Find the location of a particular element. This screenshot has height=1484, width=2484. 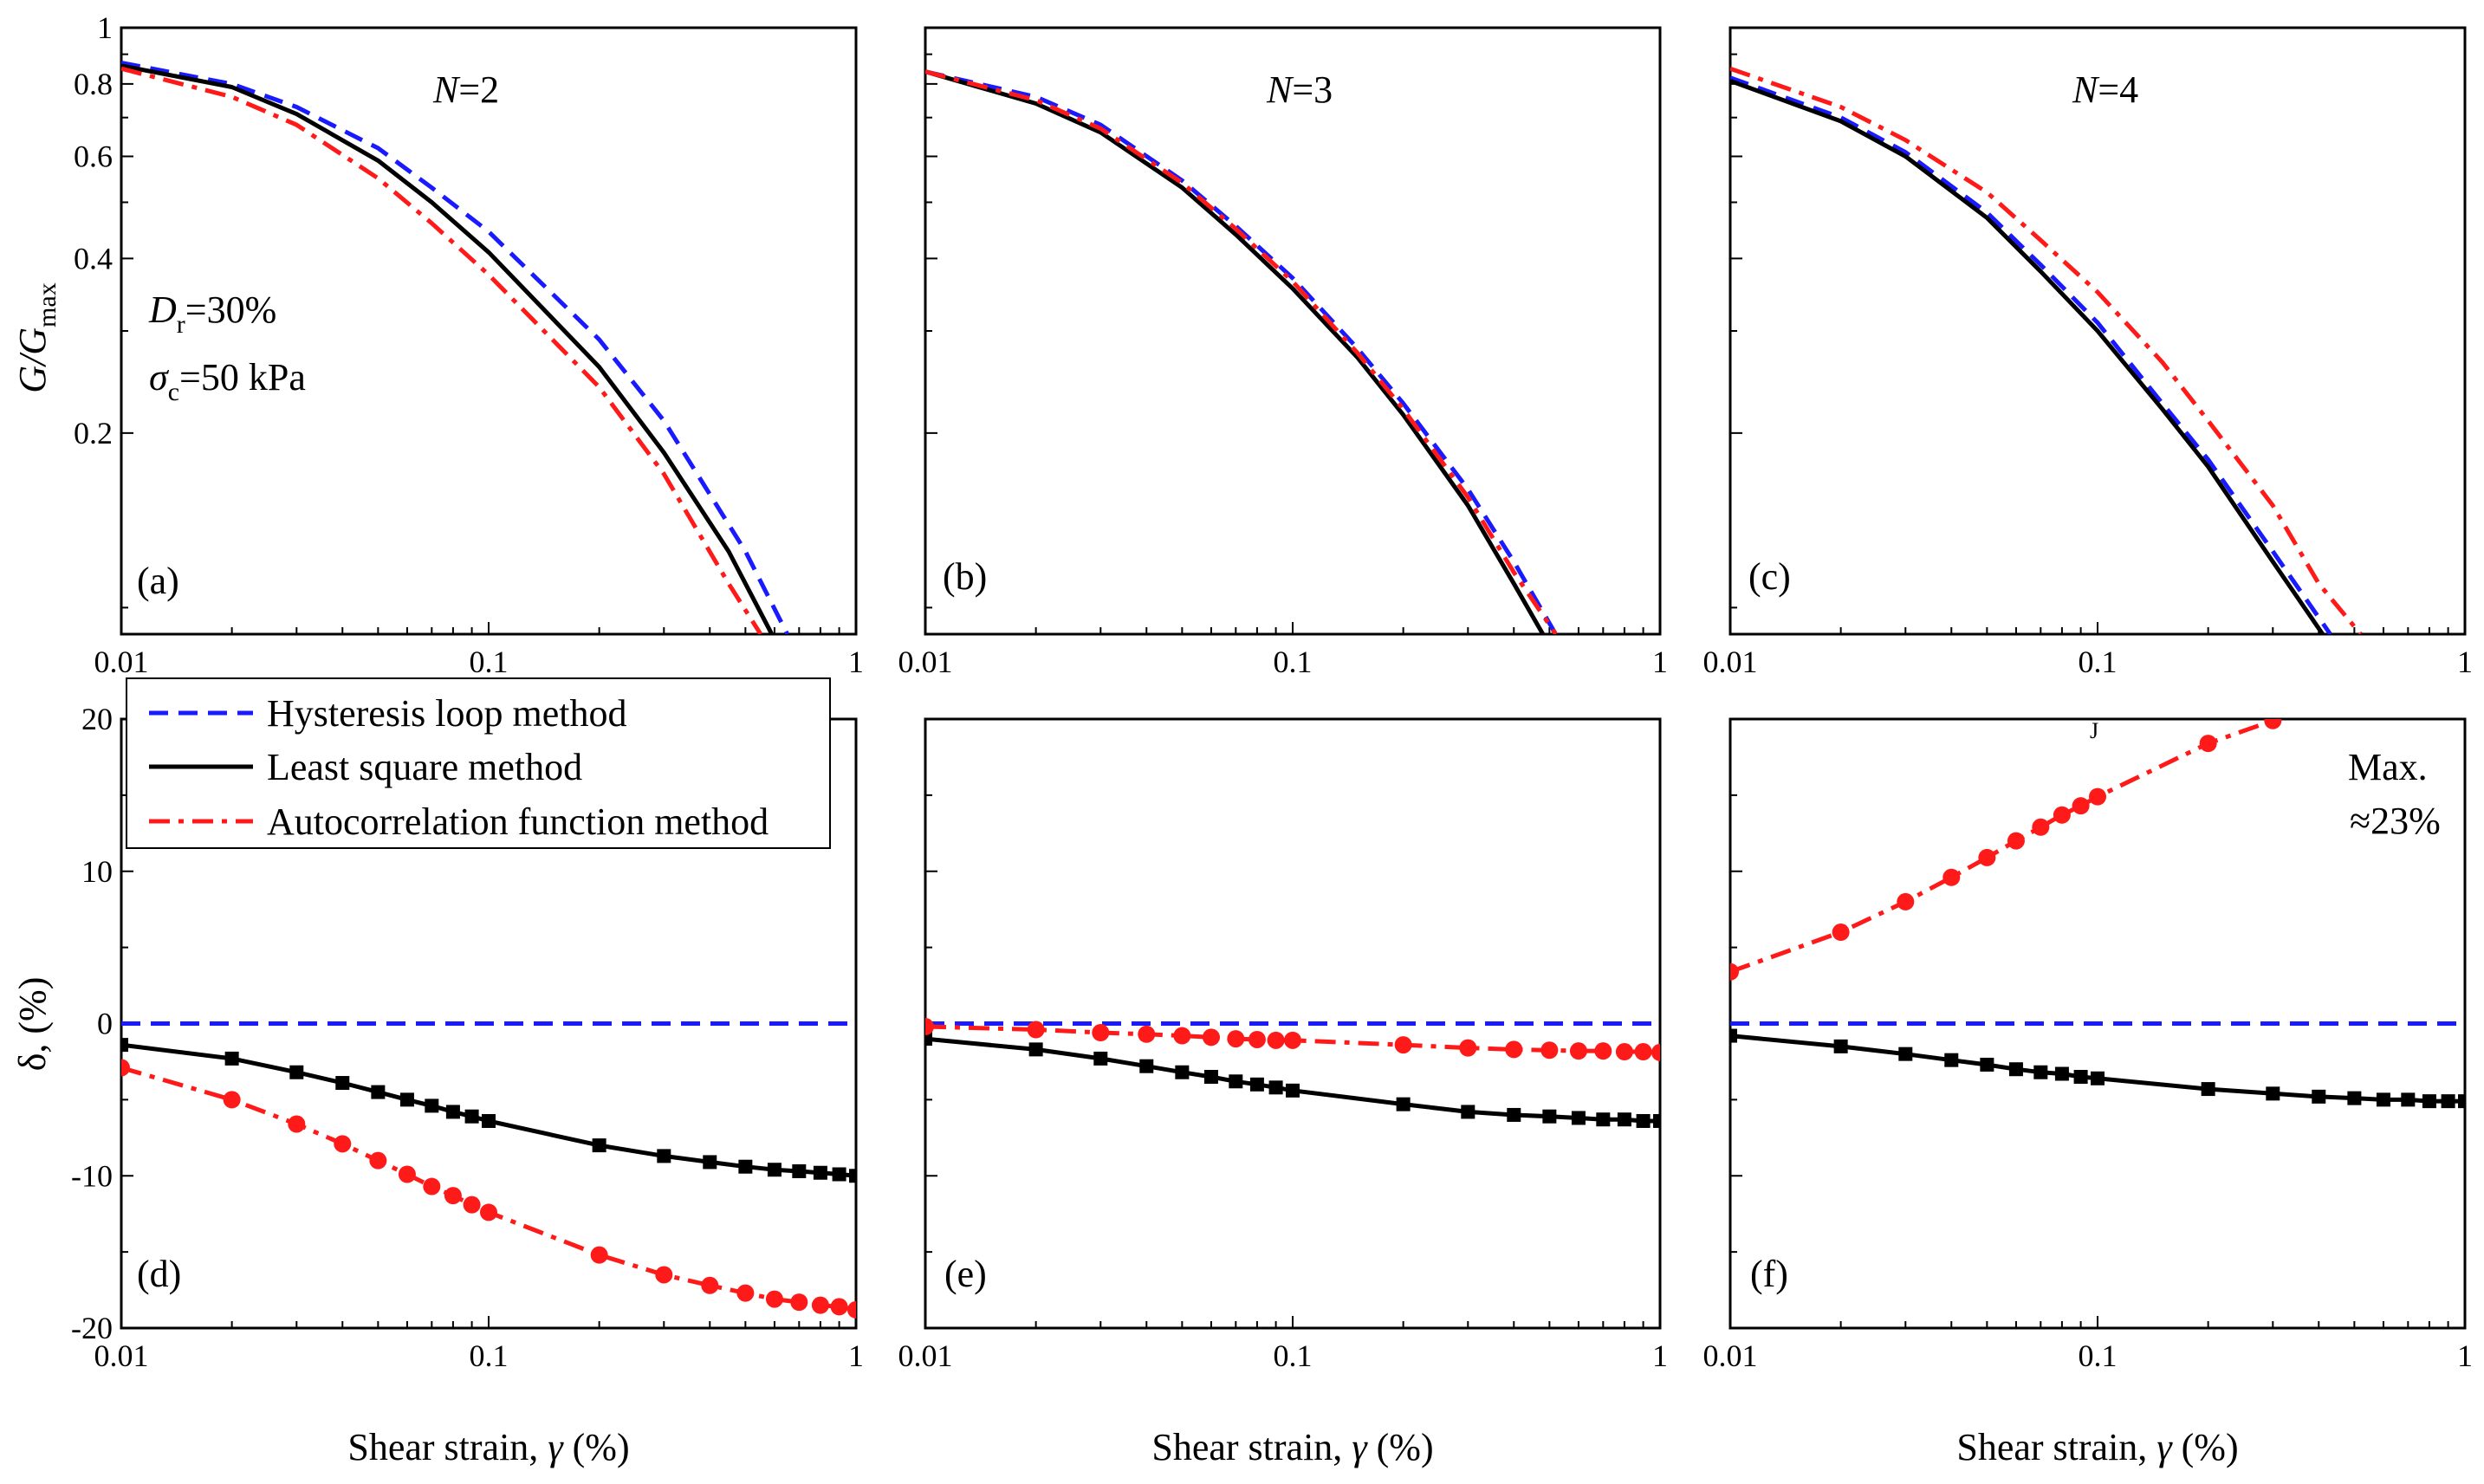

panel-label-b: (b) is located at coordinates (965, 576).